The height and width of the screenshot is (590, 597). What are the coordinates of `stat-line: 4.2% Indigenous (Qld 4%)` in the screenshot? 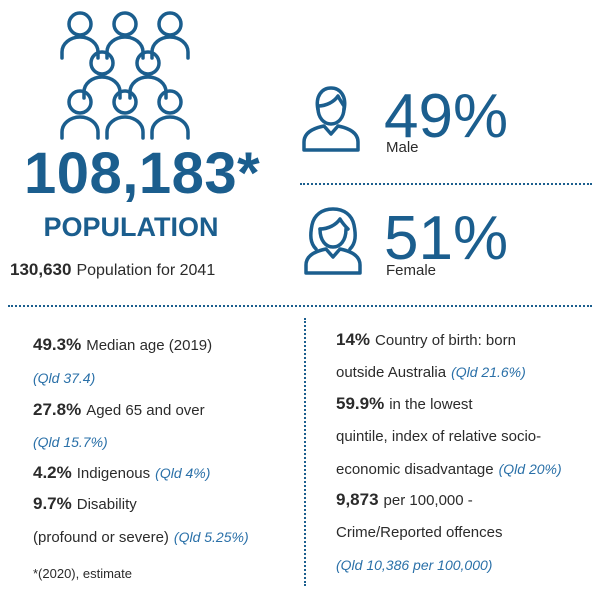 It's located at (121, 473).